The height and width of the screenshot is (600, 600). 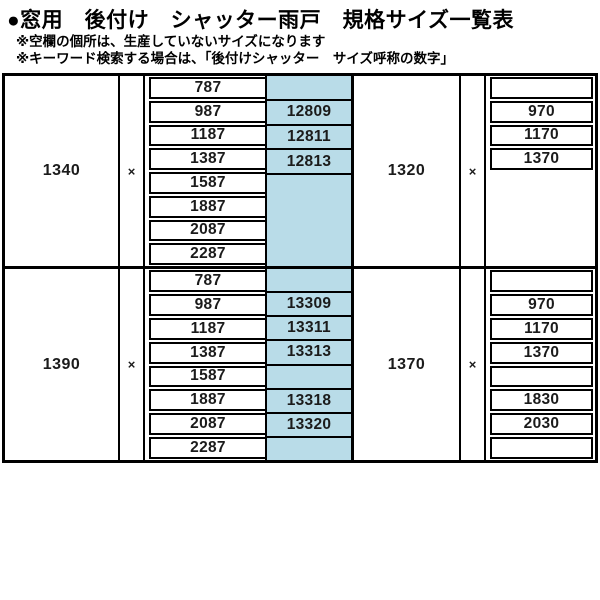 I want to click on opening-width-column: 970 1170 1370, so click(x=540, y=171).